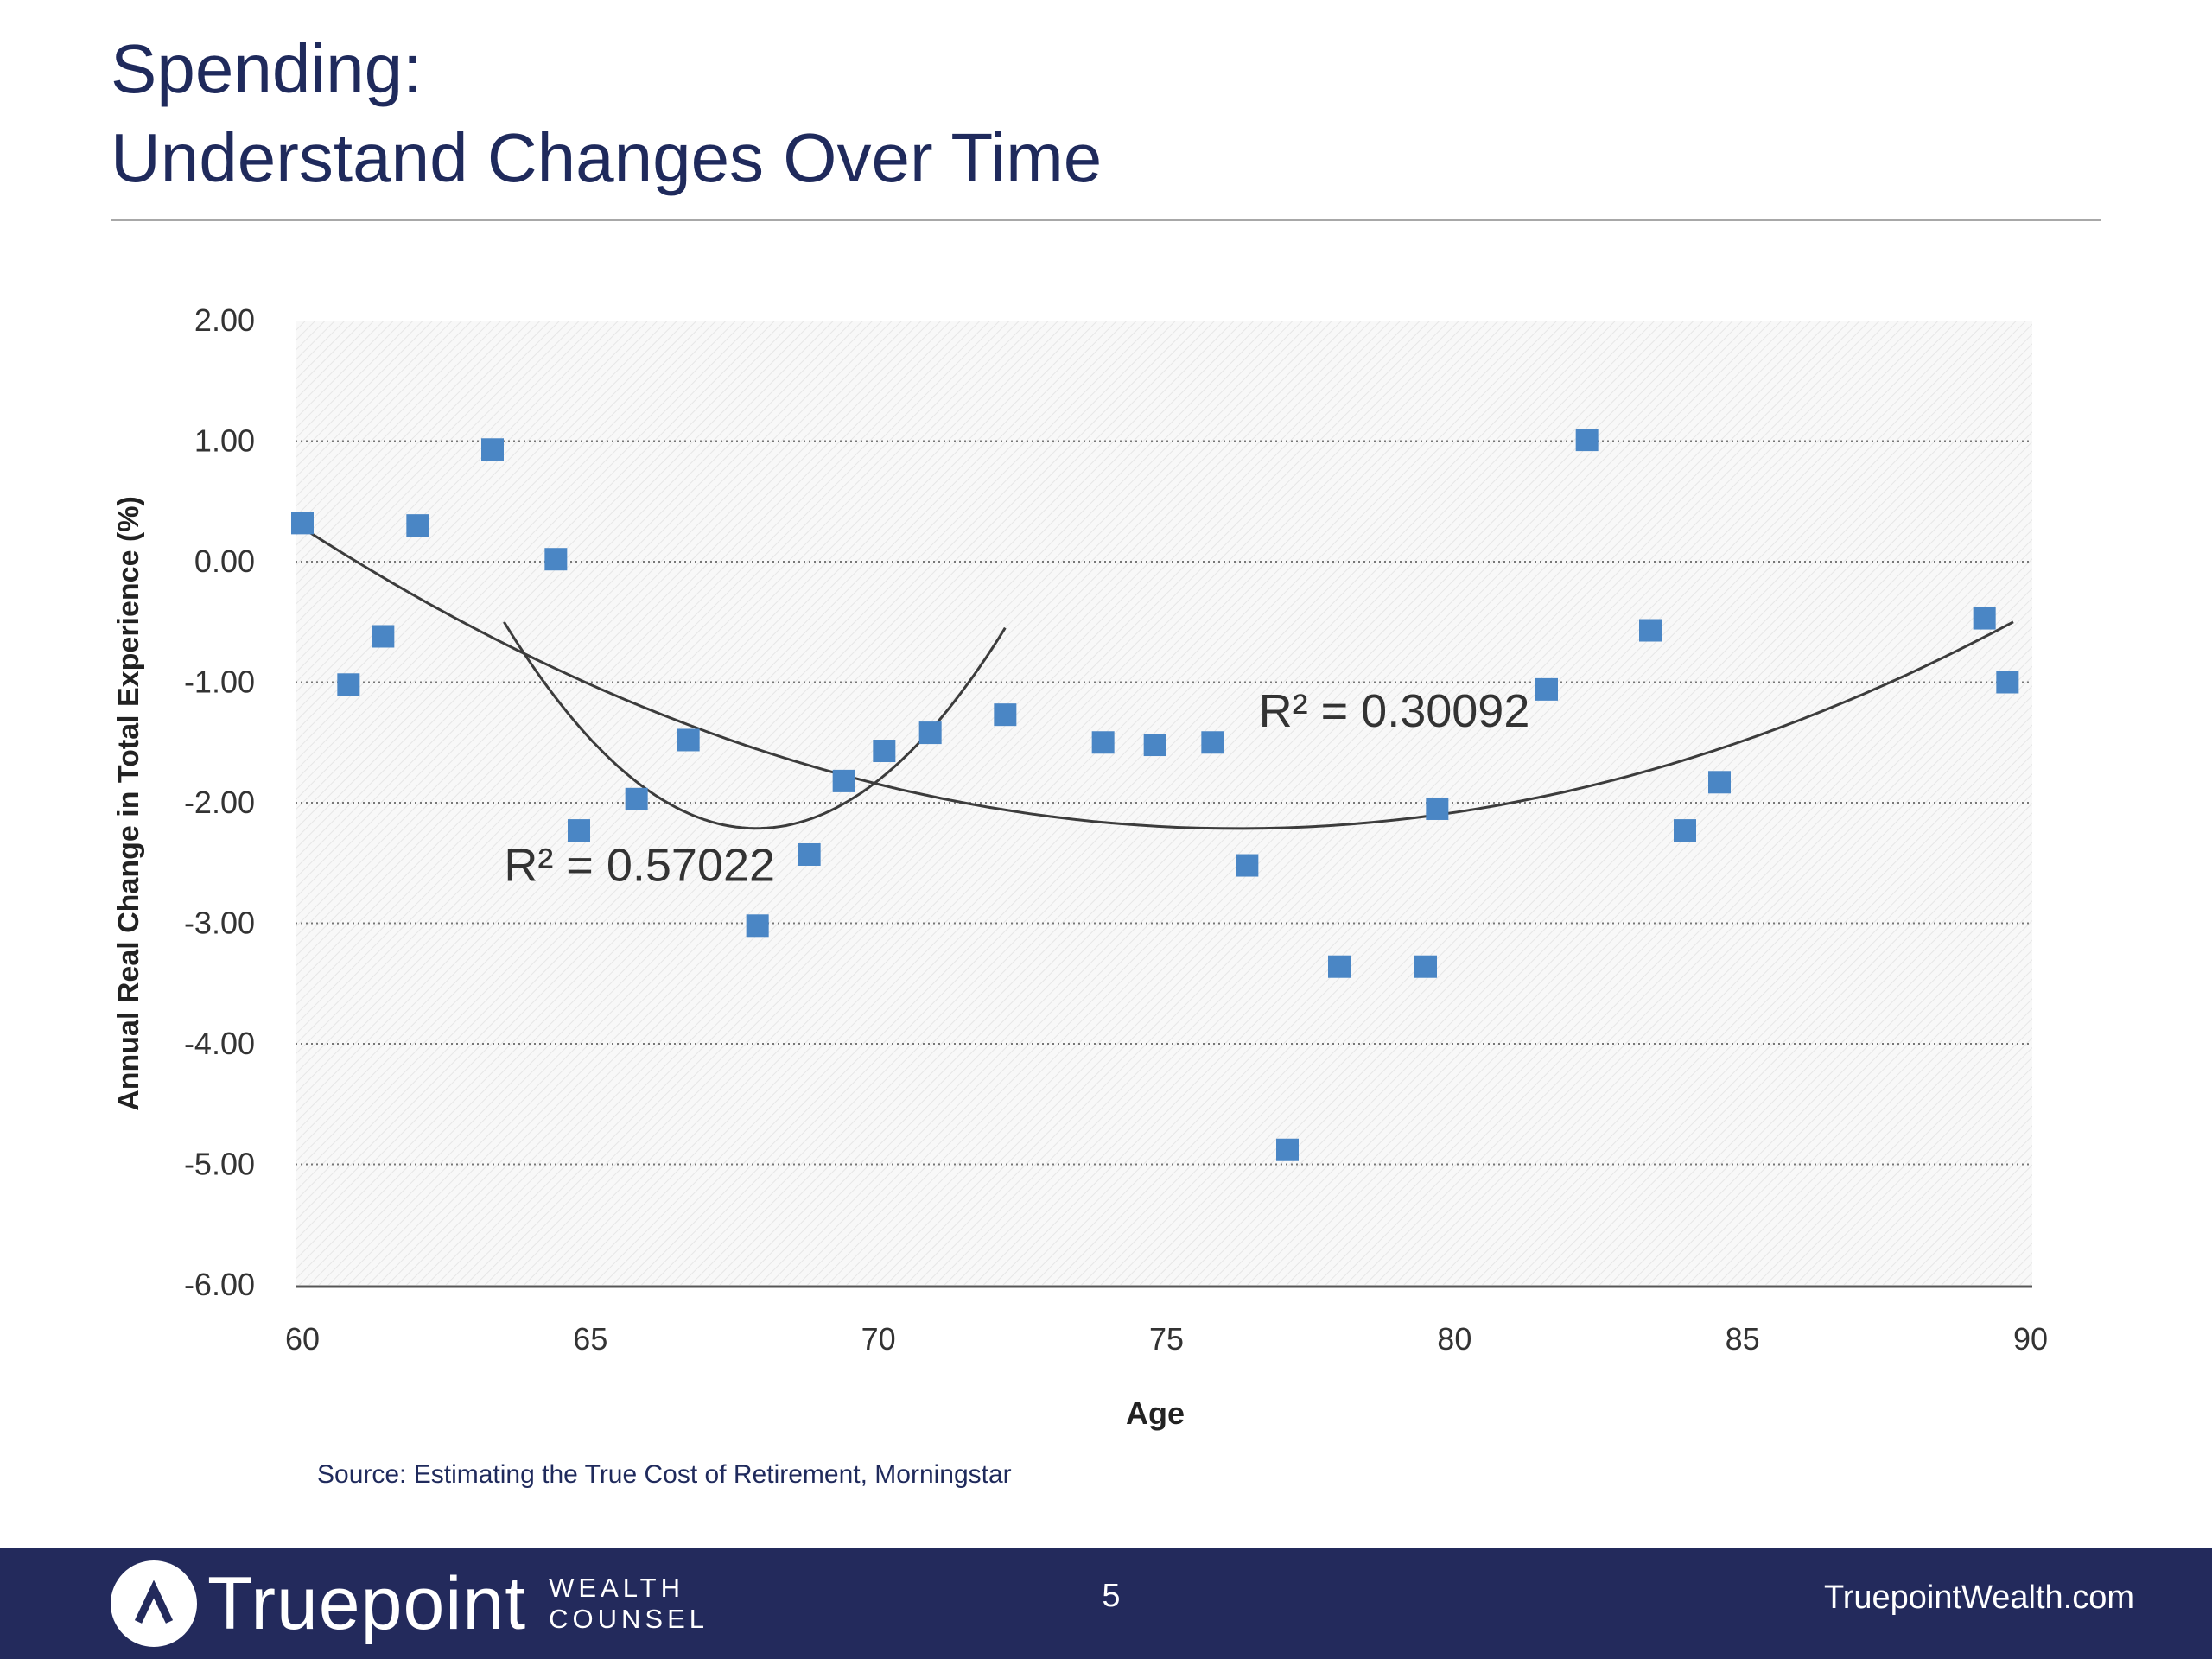 This screenshot has width=2212, height=1659. What do you see at coordinates (1111, 1596) in the screenshot?
I see `page-number: 5` at bounding box center [1111, 1596].